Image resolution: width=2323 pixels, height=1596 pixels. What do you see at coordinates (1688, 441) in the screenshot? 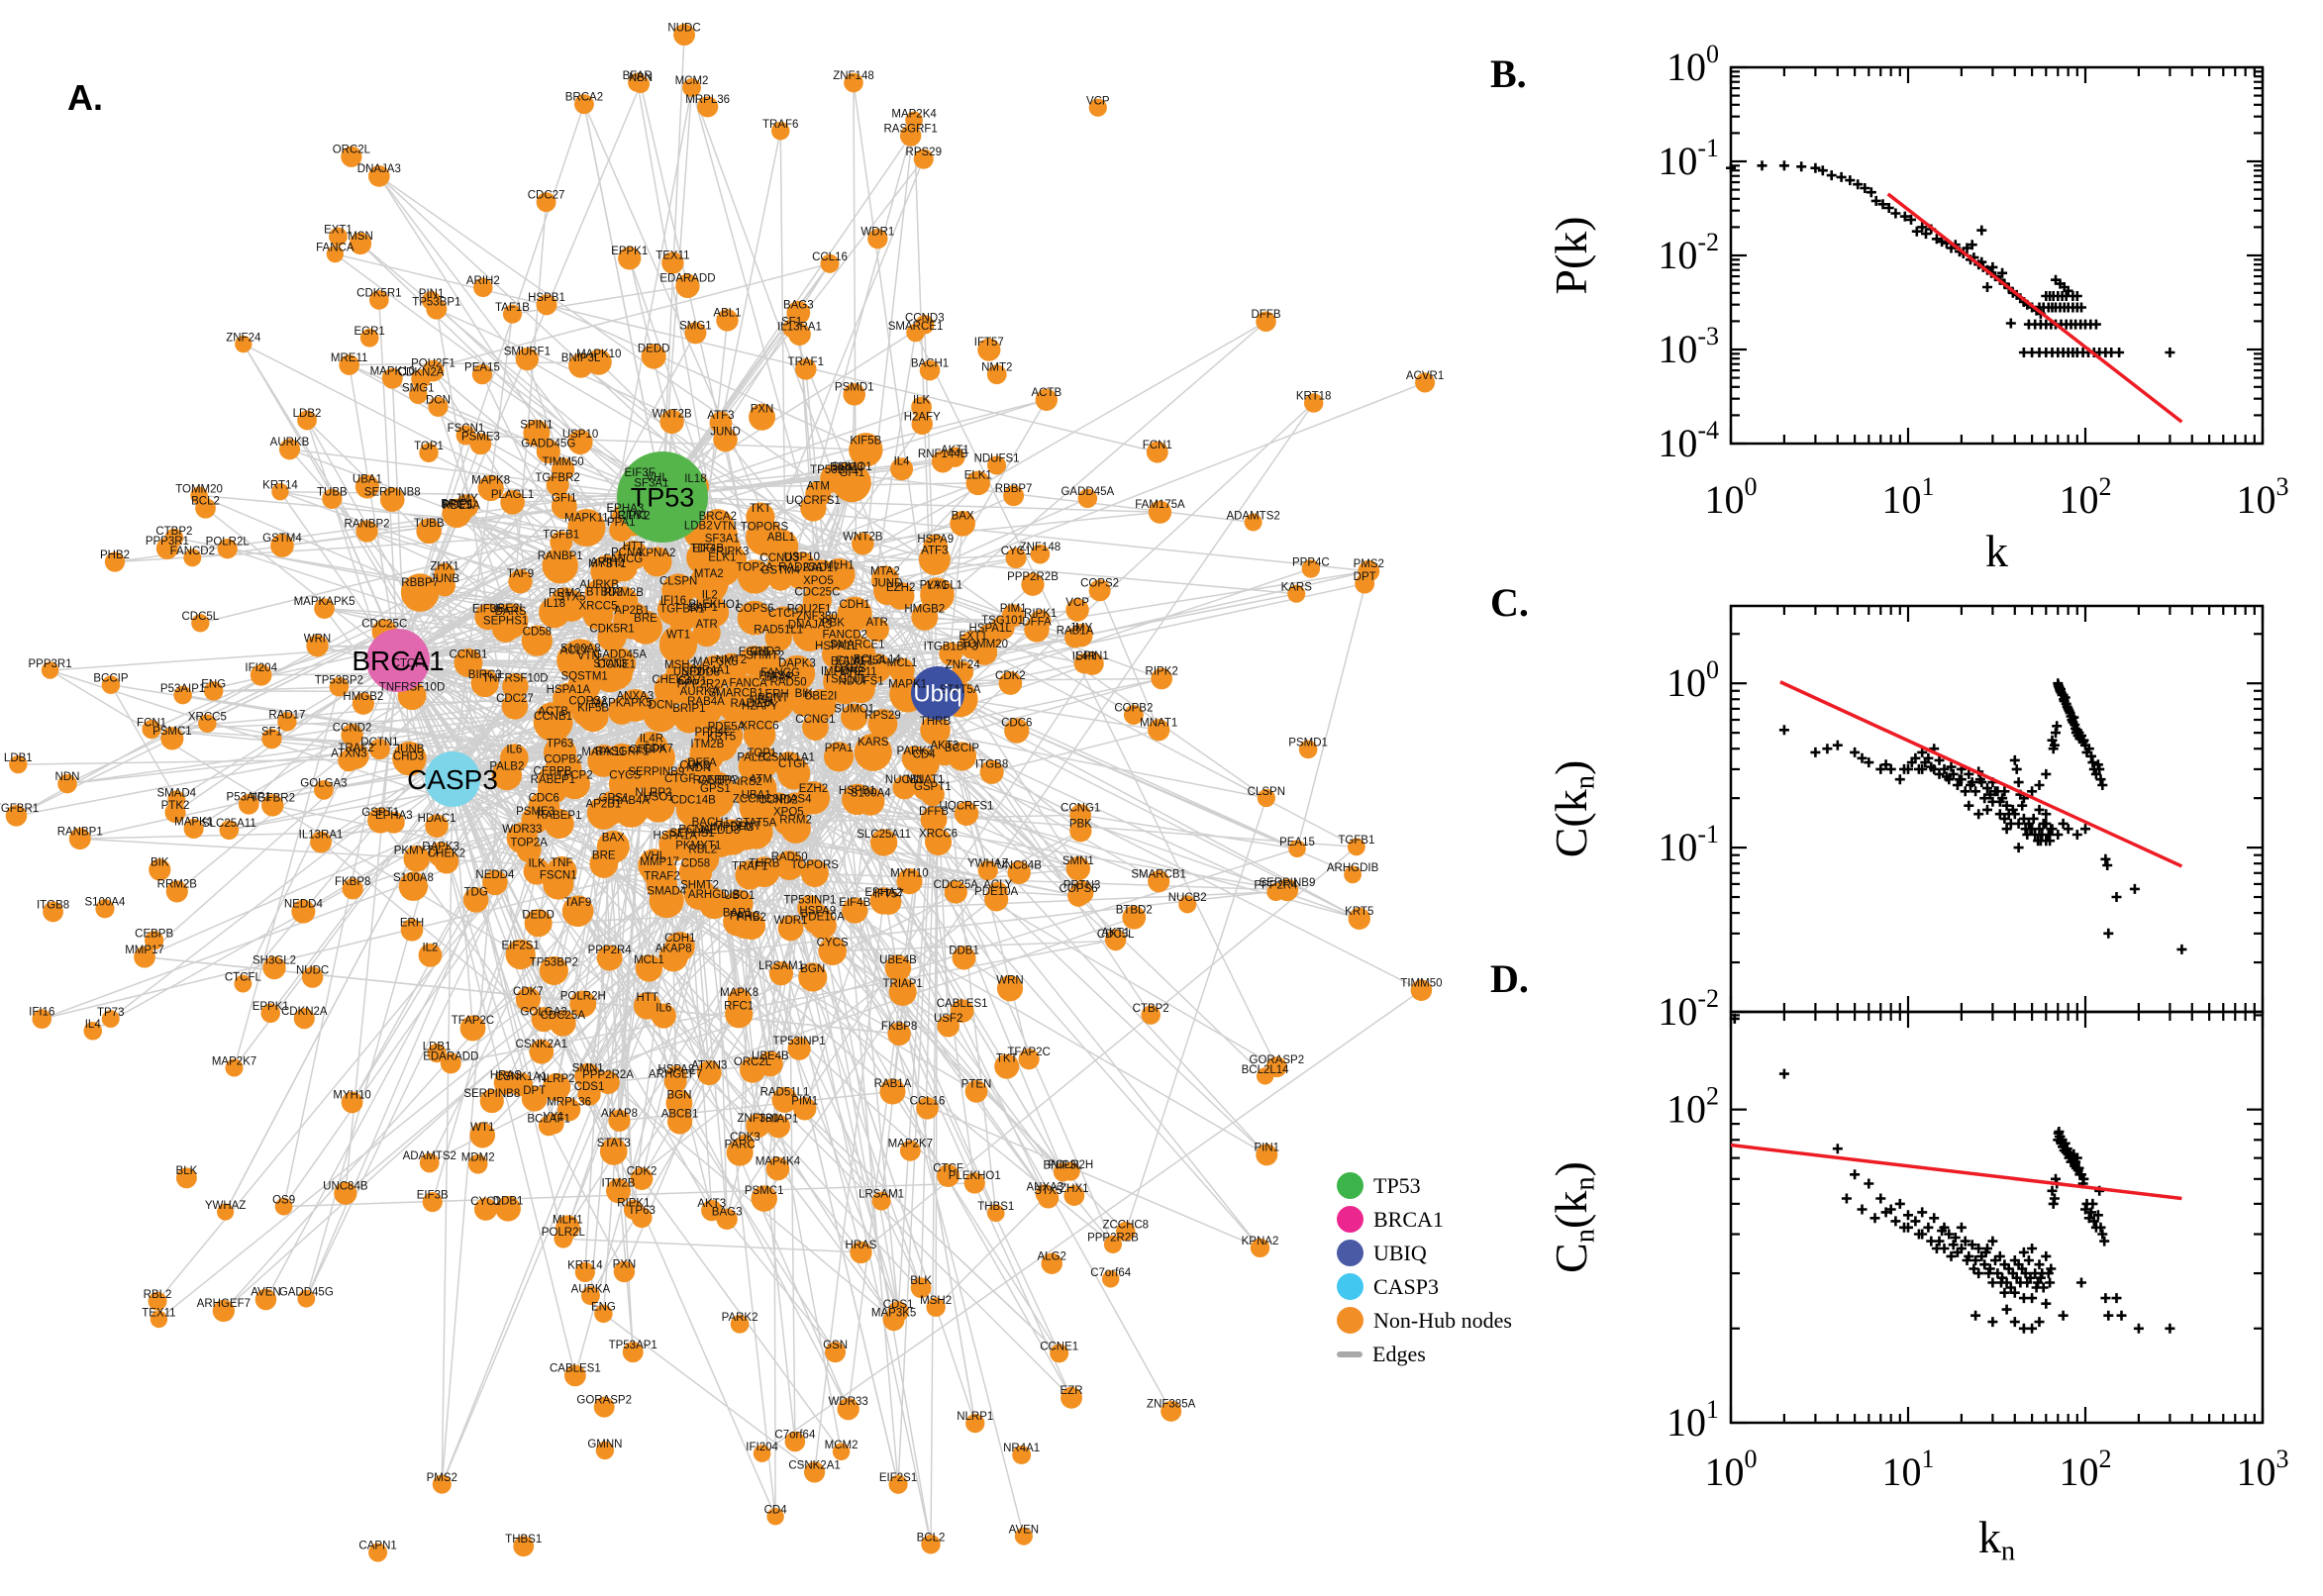
I see `y-tick-label: 10⁻⁴` at bounding box center [1688, 441].